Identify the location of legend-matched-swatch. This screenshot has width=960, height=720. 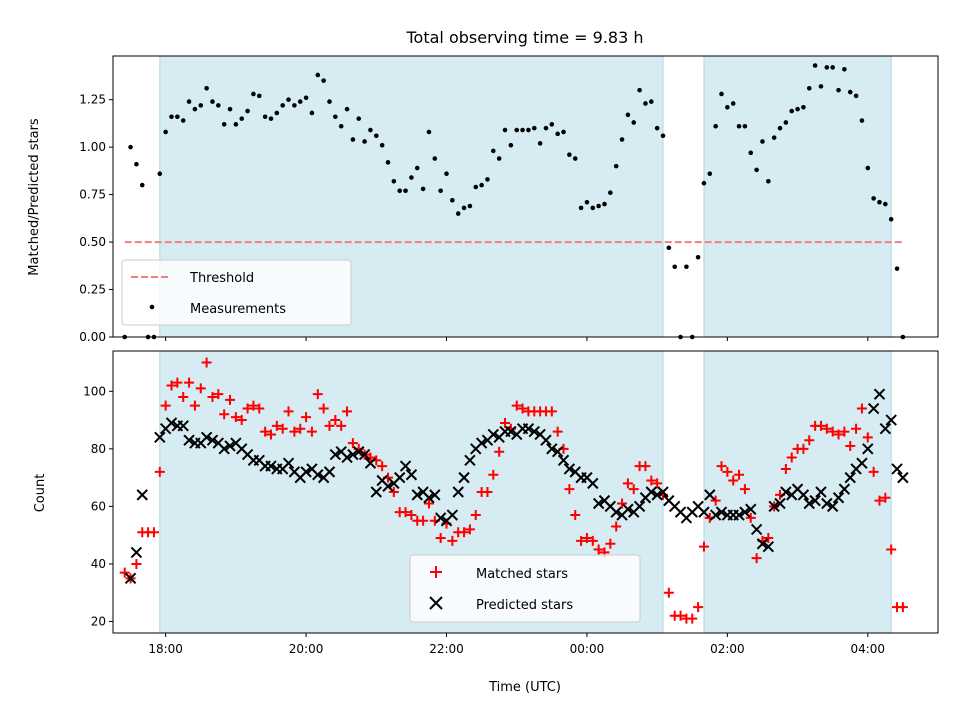
(436, 572).